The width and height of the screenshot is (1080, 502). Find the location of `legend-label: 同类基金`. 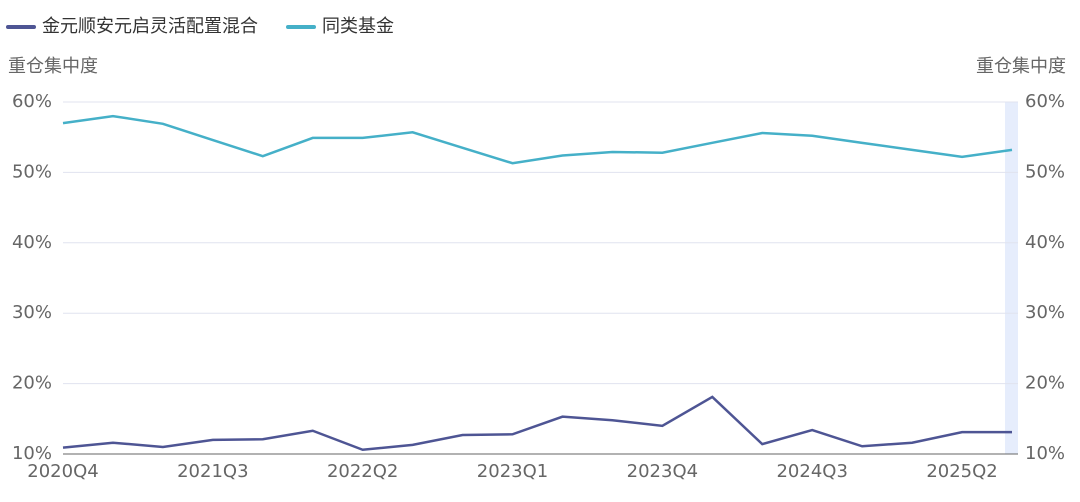

legend-label: 同类基金 is located at coordinates (358, 26).